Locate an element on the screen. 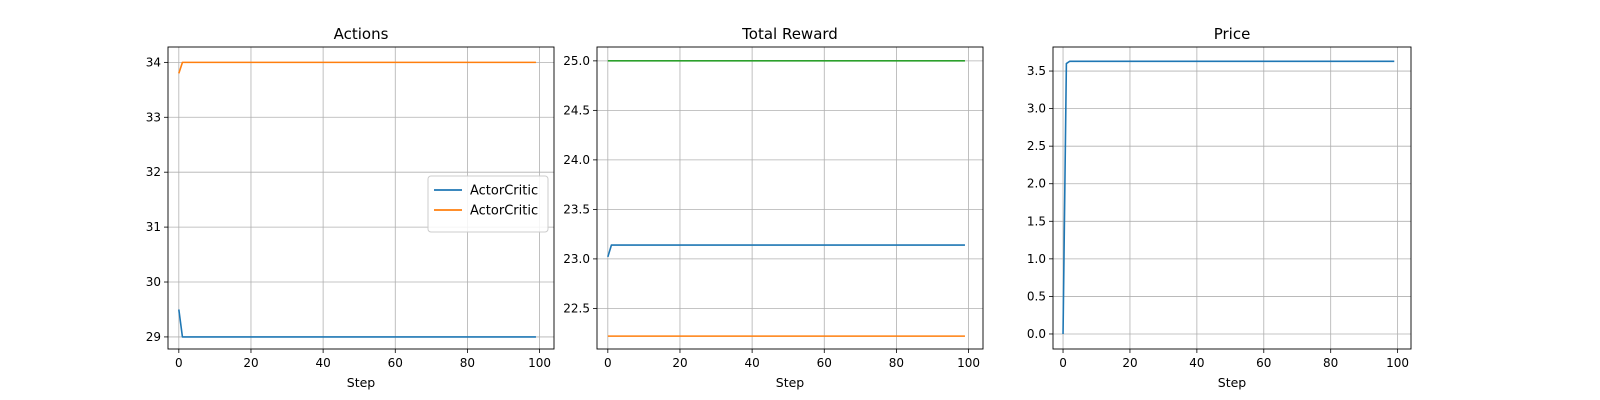 Image resolution: width=1600 pixels, height=400 pixels. y-tick-label: 0.0 is located at coordinates (1036, 334).